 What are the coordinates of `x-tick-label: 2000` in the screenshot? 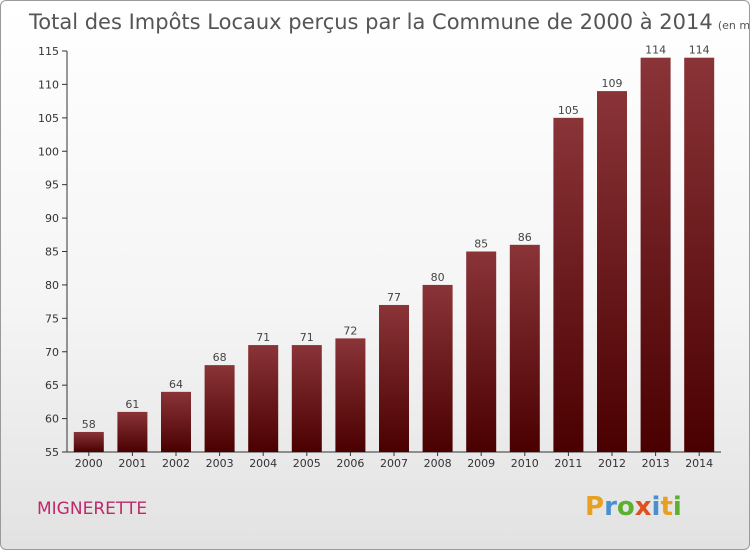 It's located at (89, 463).